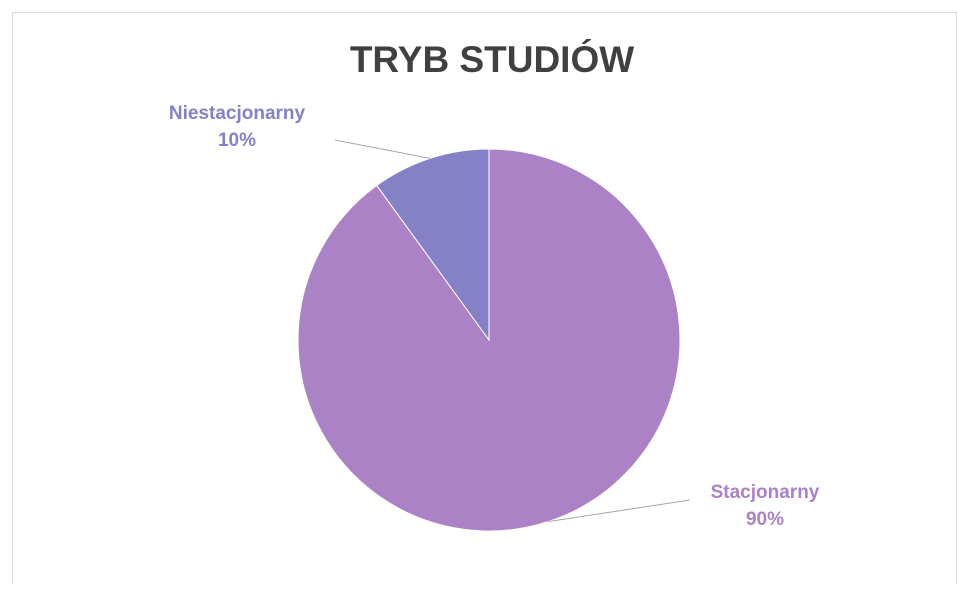 The width and height of the screenshot is (957, 589). What do you see at coordinates (765, 492) in the screenshot?
I see `data-label-name: Stacjonarny` at bounding box center [765, 492].